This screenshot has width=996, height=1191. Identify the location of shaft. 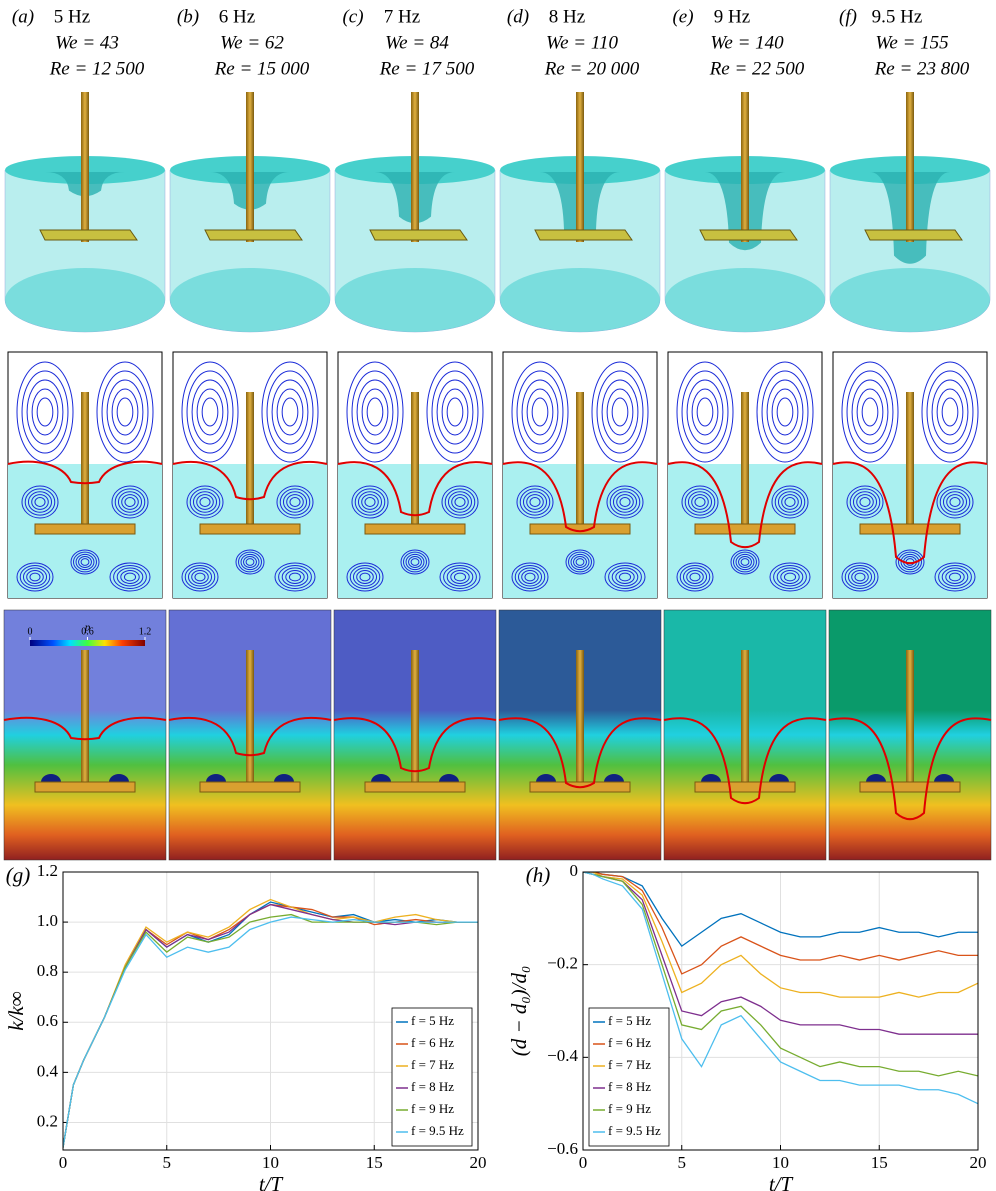
(580, 462).